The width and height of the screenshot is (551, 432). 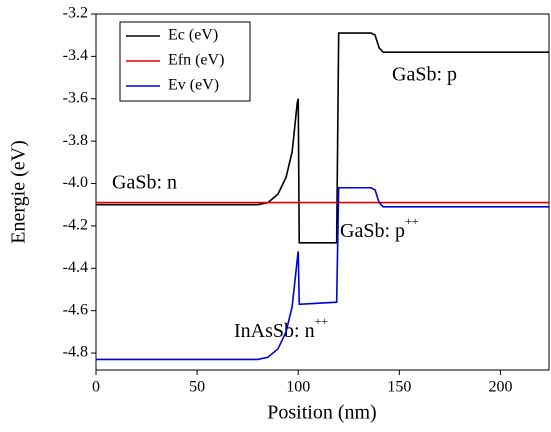 I want to click on y-tick-label: -4.6, so click(x=75, y=309).